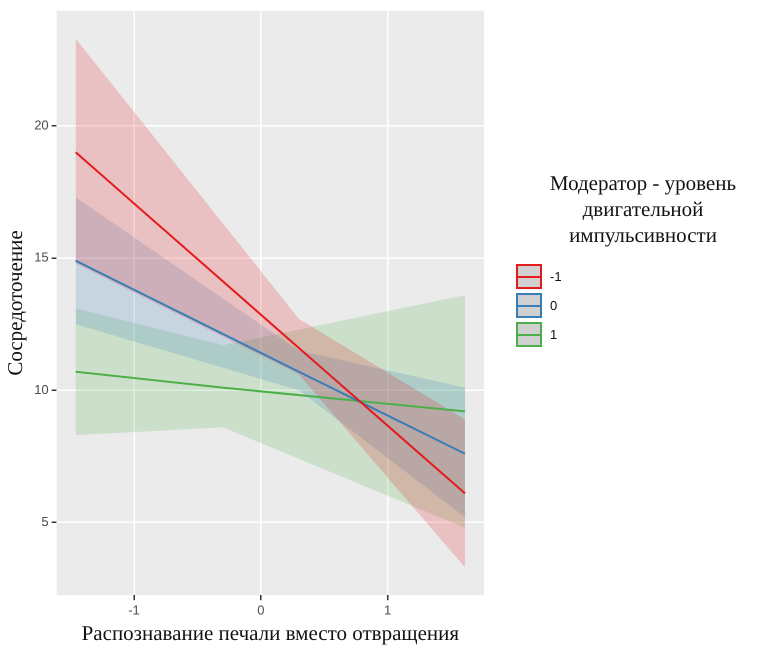 This screenshot has height=653, width=776. Describe the element at coordinates (41, 257) in the screenshot. I see `y-tick-label: 15` at that location.